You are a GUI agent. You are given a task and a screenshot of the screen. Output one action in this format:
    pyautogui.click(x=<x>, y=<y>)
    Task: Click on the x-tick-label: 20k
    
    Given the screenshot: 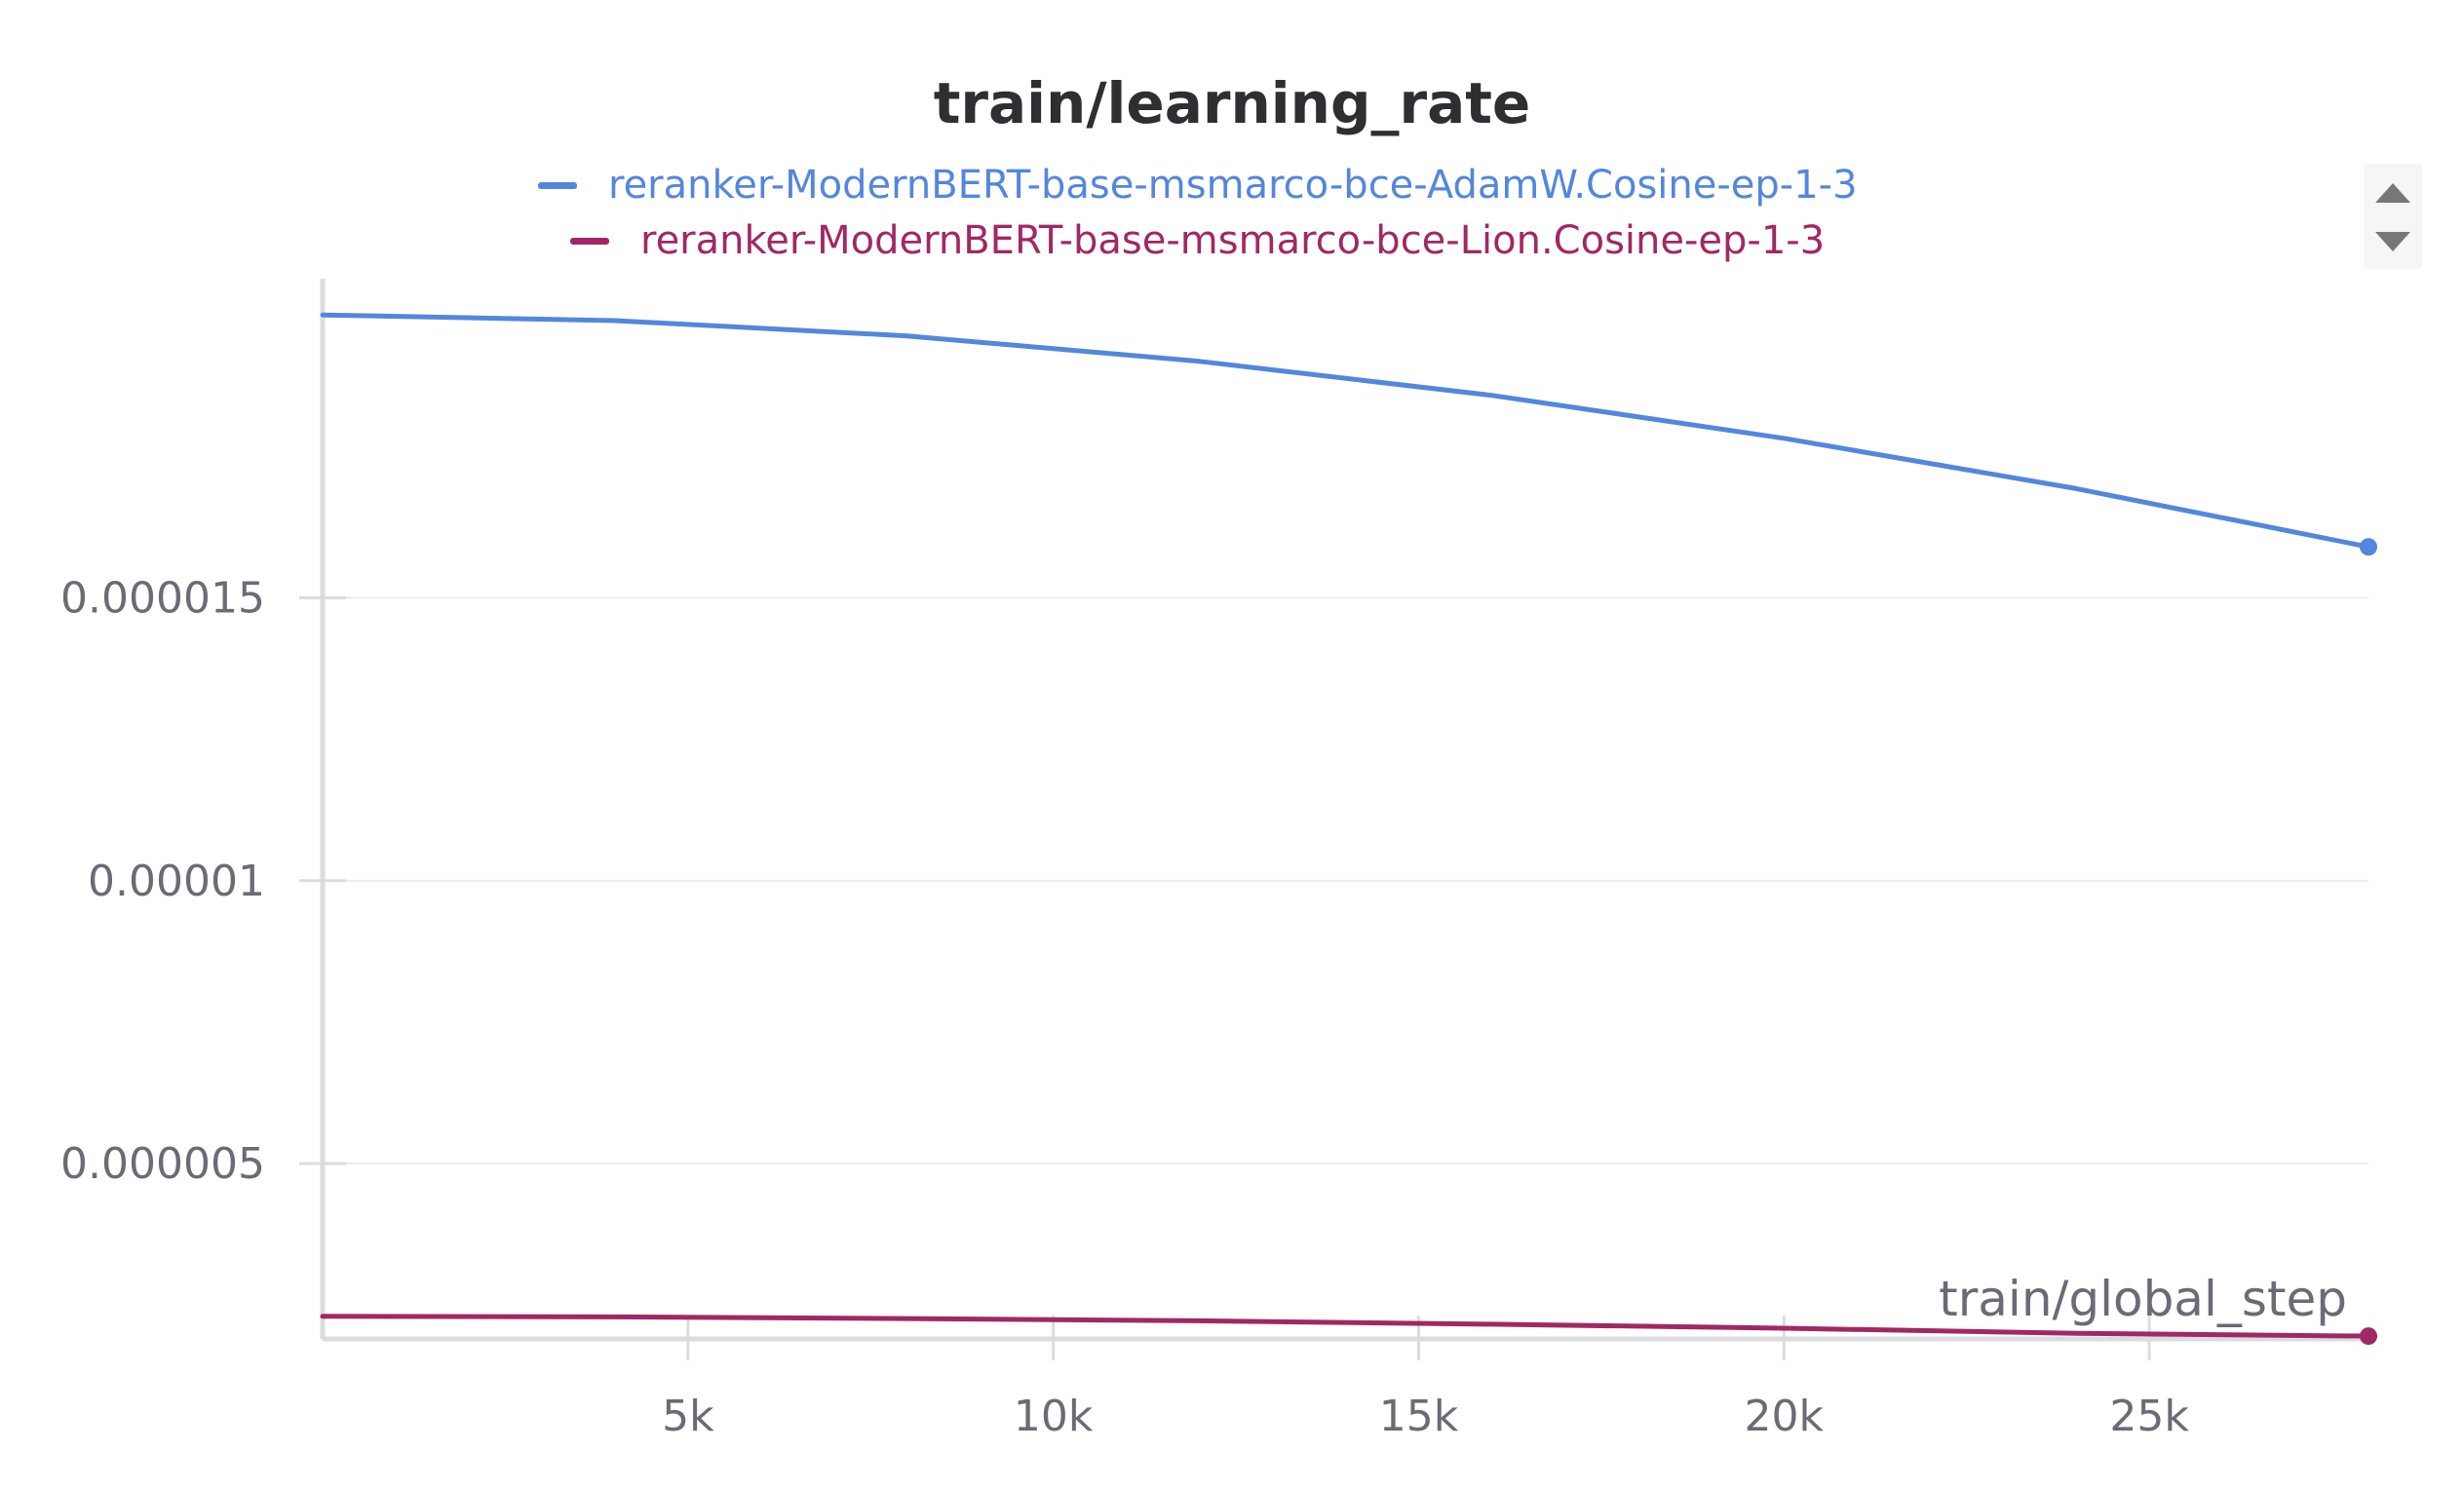 What is the action you would take?
    pyautogui.click(x=1785, y=1417)
    